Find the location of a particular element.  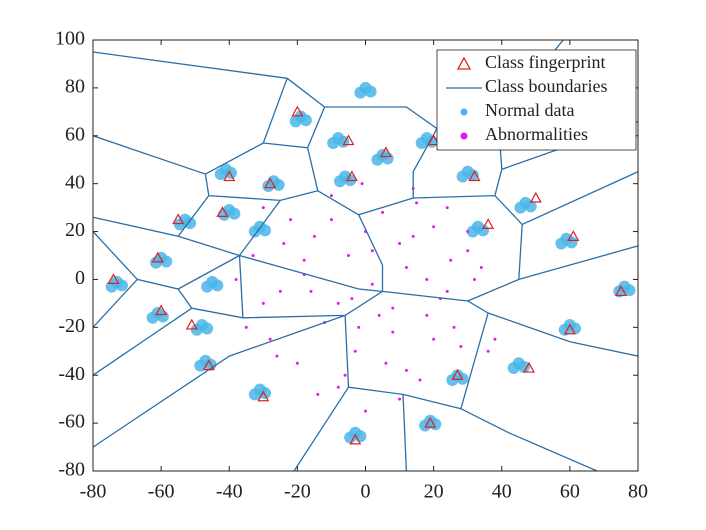

legend-label: Class boundaries is located at coordinates (546, 86).